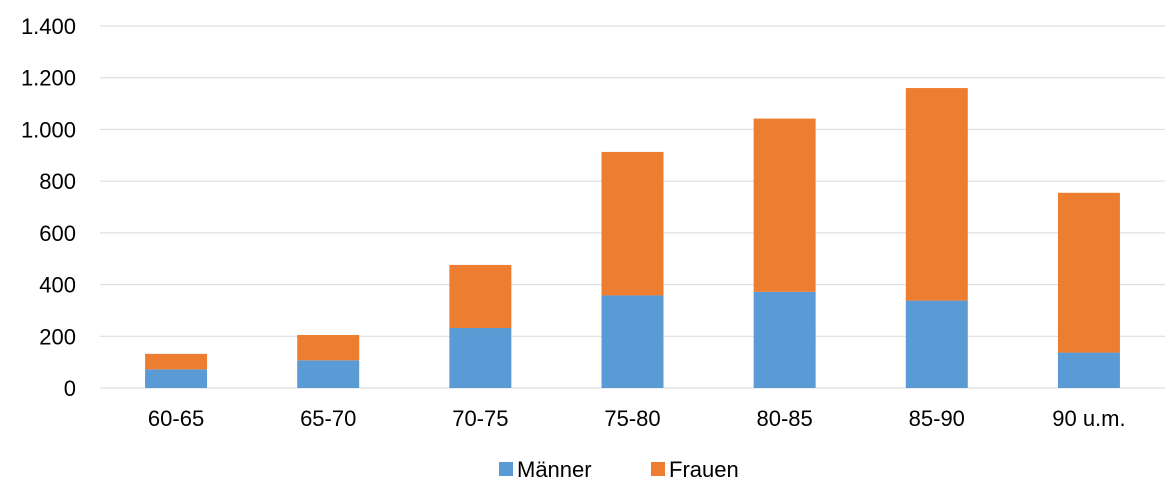 The width and height of the screenshot is (1173, 482). I want to click on y-tick-label: 0, so click(70, 388).